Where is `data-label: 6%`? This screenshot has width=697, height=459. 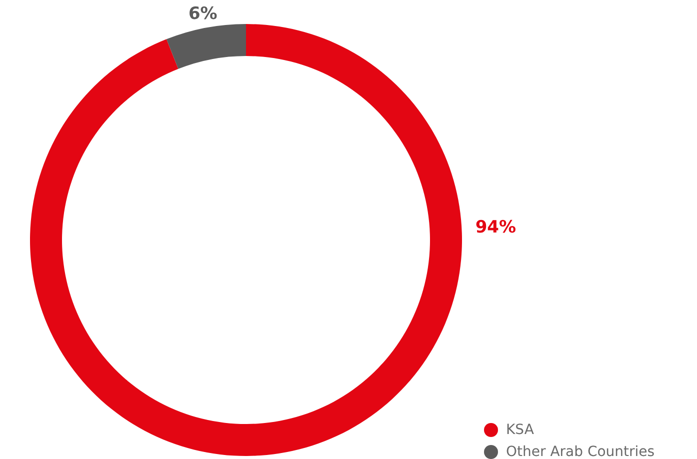 data-label: 6% is located at coordinates (203, 14).